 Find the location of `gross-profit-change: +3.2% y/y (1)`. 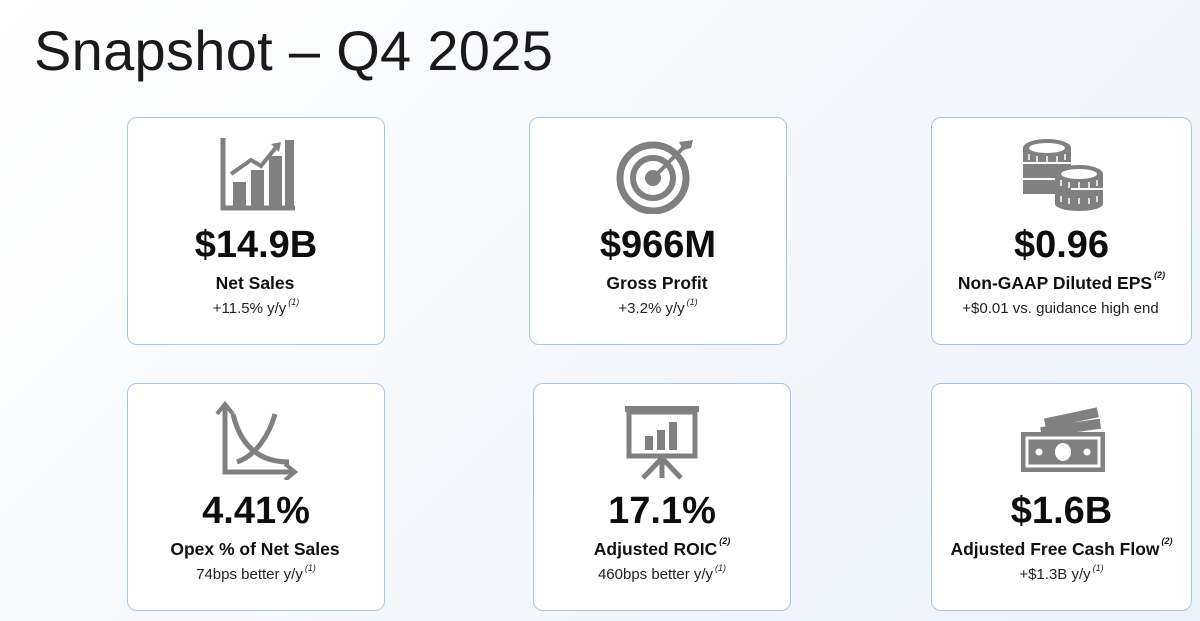

gross-profit-change: +3.2% y/y (1) is located at coordinates (658, 307).